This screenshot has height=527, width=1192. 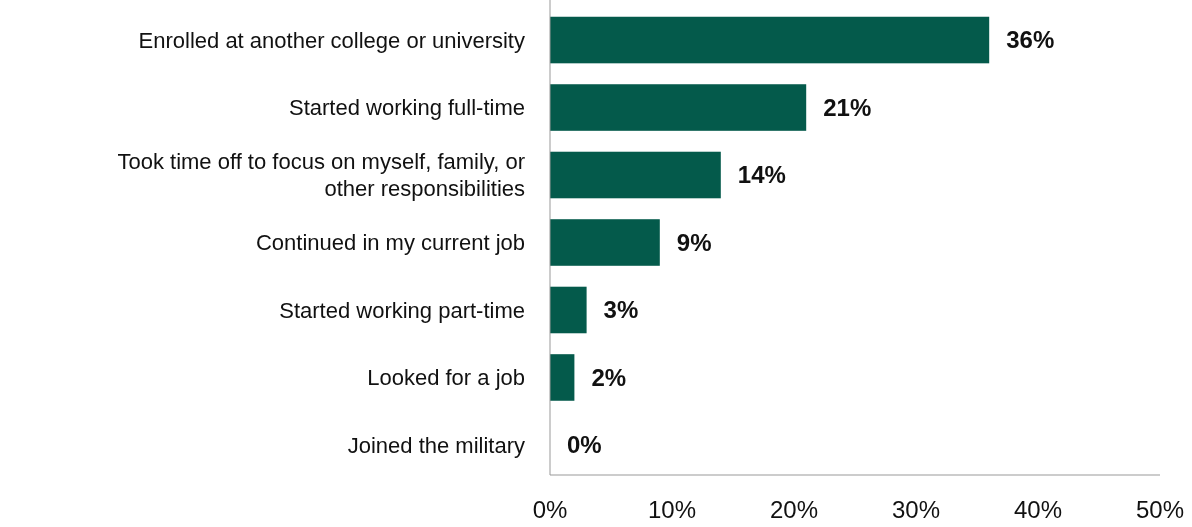 I want to click on y-tick-label: Continued in my current job, so click(x=390, y=243).